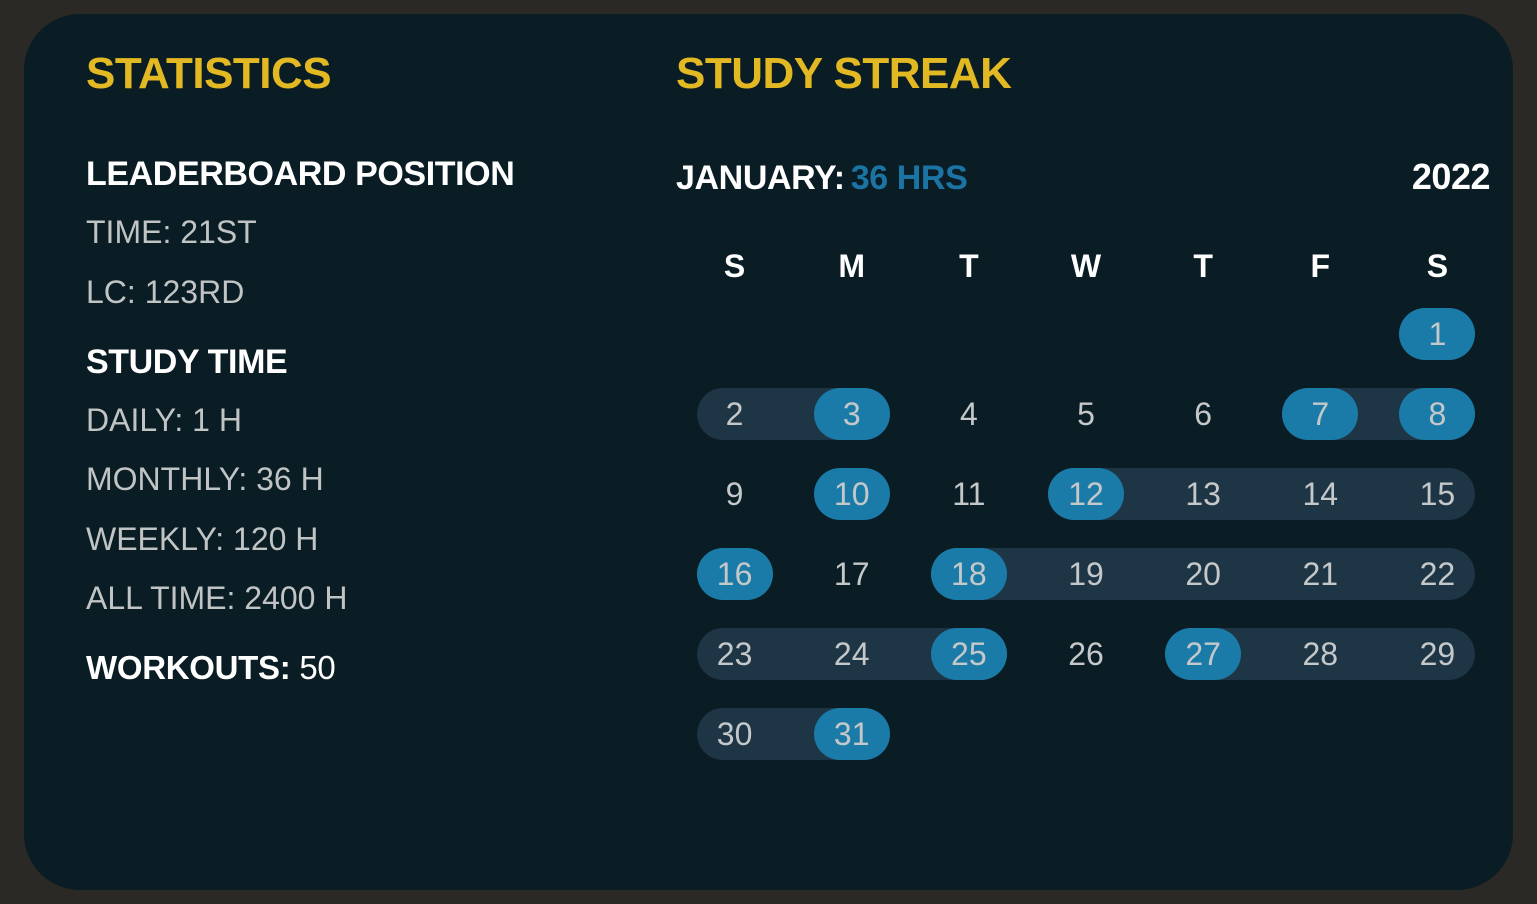 Image resolution: width=1537 pixels, height=904 pixels. Describe the element at coordinates (217, 597) in the screenshot. I see `study-time-all-time: ALL TIME: 2400 H` at that location.